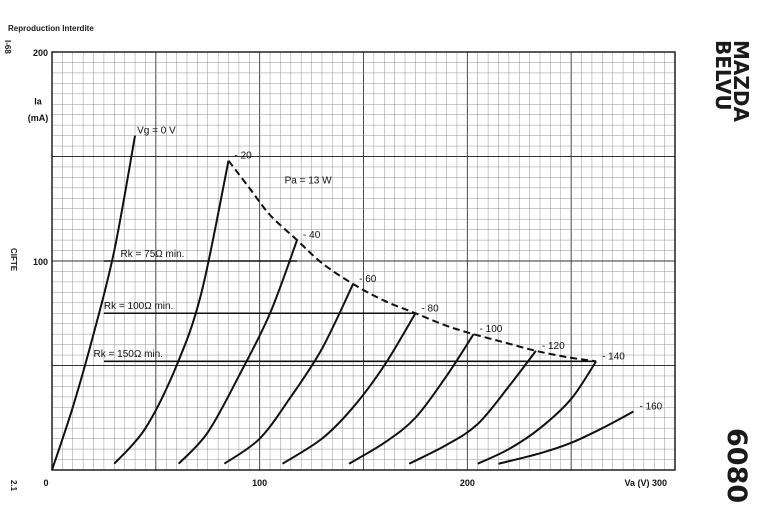  What do you see at coordinates (650, 406) in the screenshot?
I see `curve-label: - 160` at bounding box center [650, 406].